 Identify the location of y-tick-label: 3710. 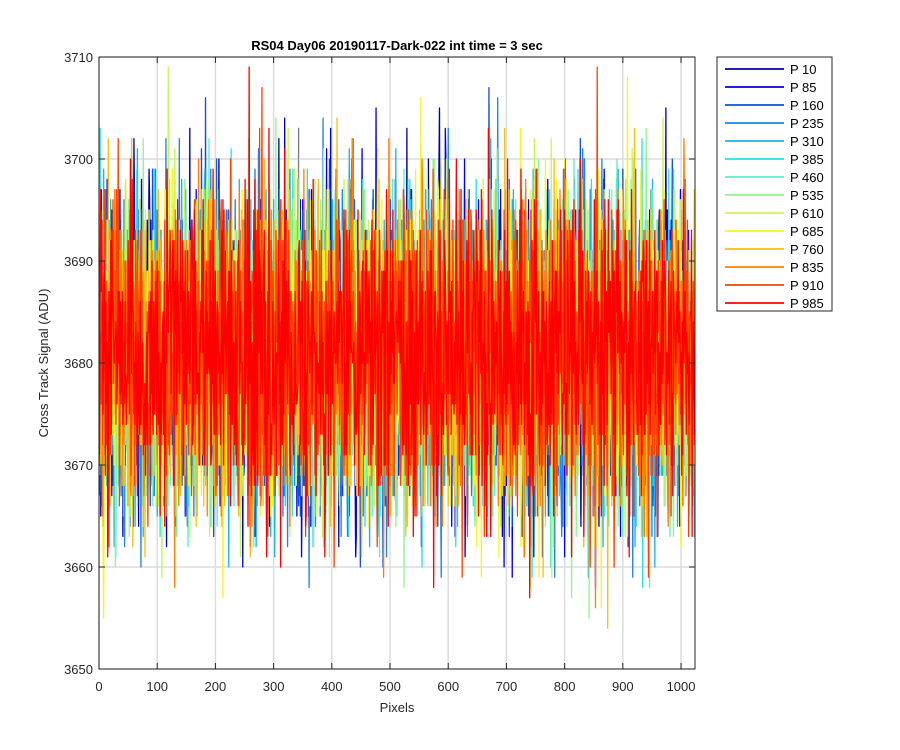
(78, 57).